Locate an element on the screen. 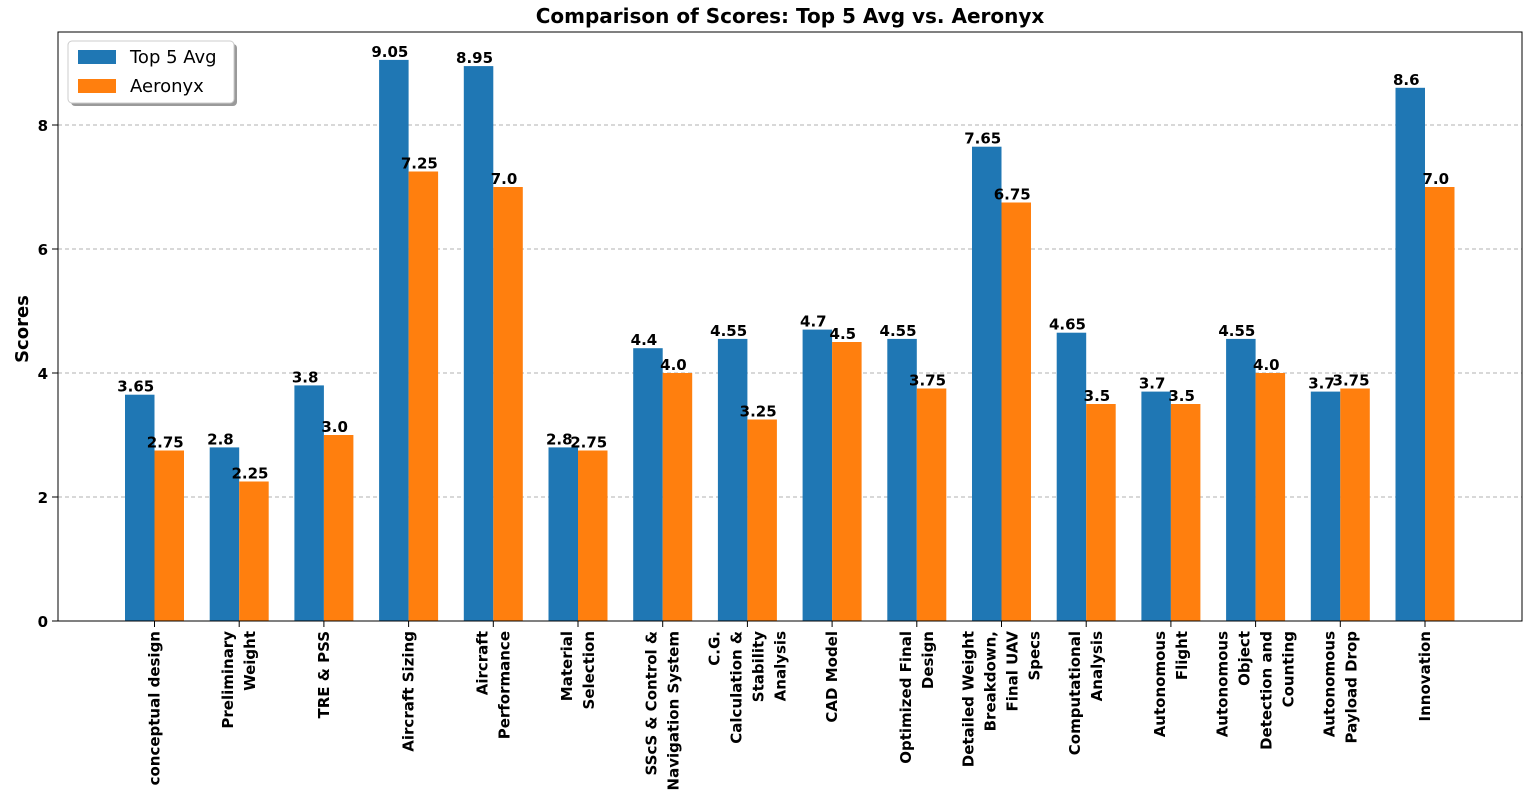 The height and width of the screenshot is (802, 1536). x-tick-label-line: Material is located at coordinates (567, 666).